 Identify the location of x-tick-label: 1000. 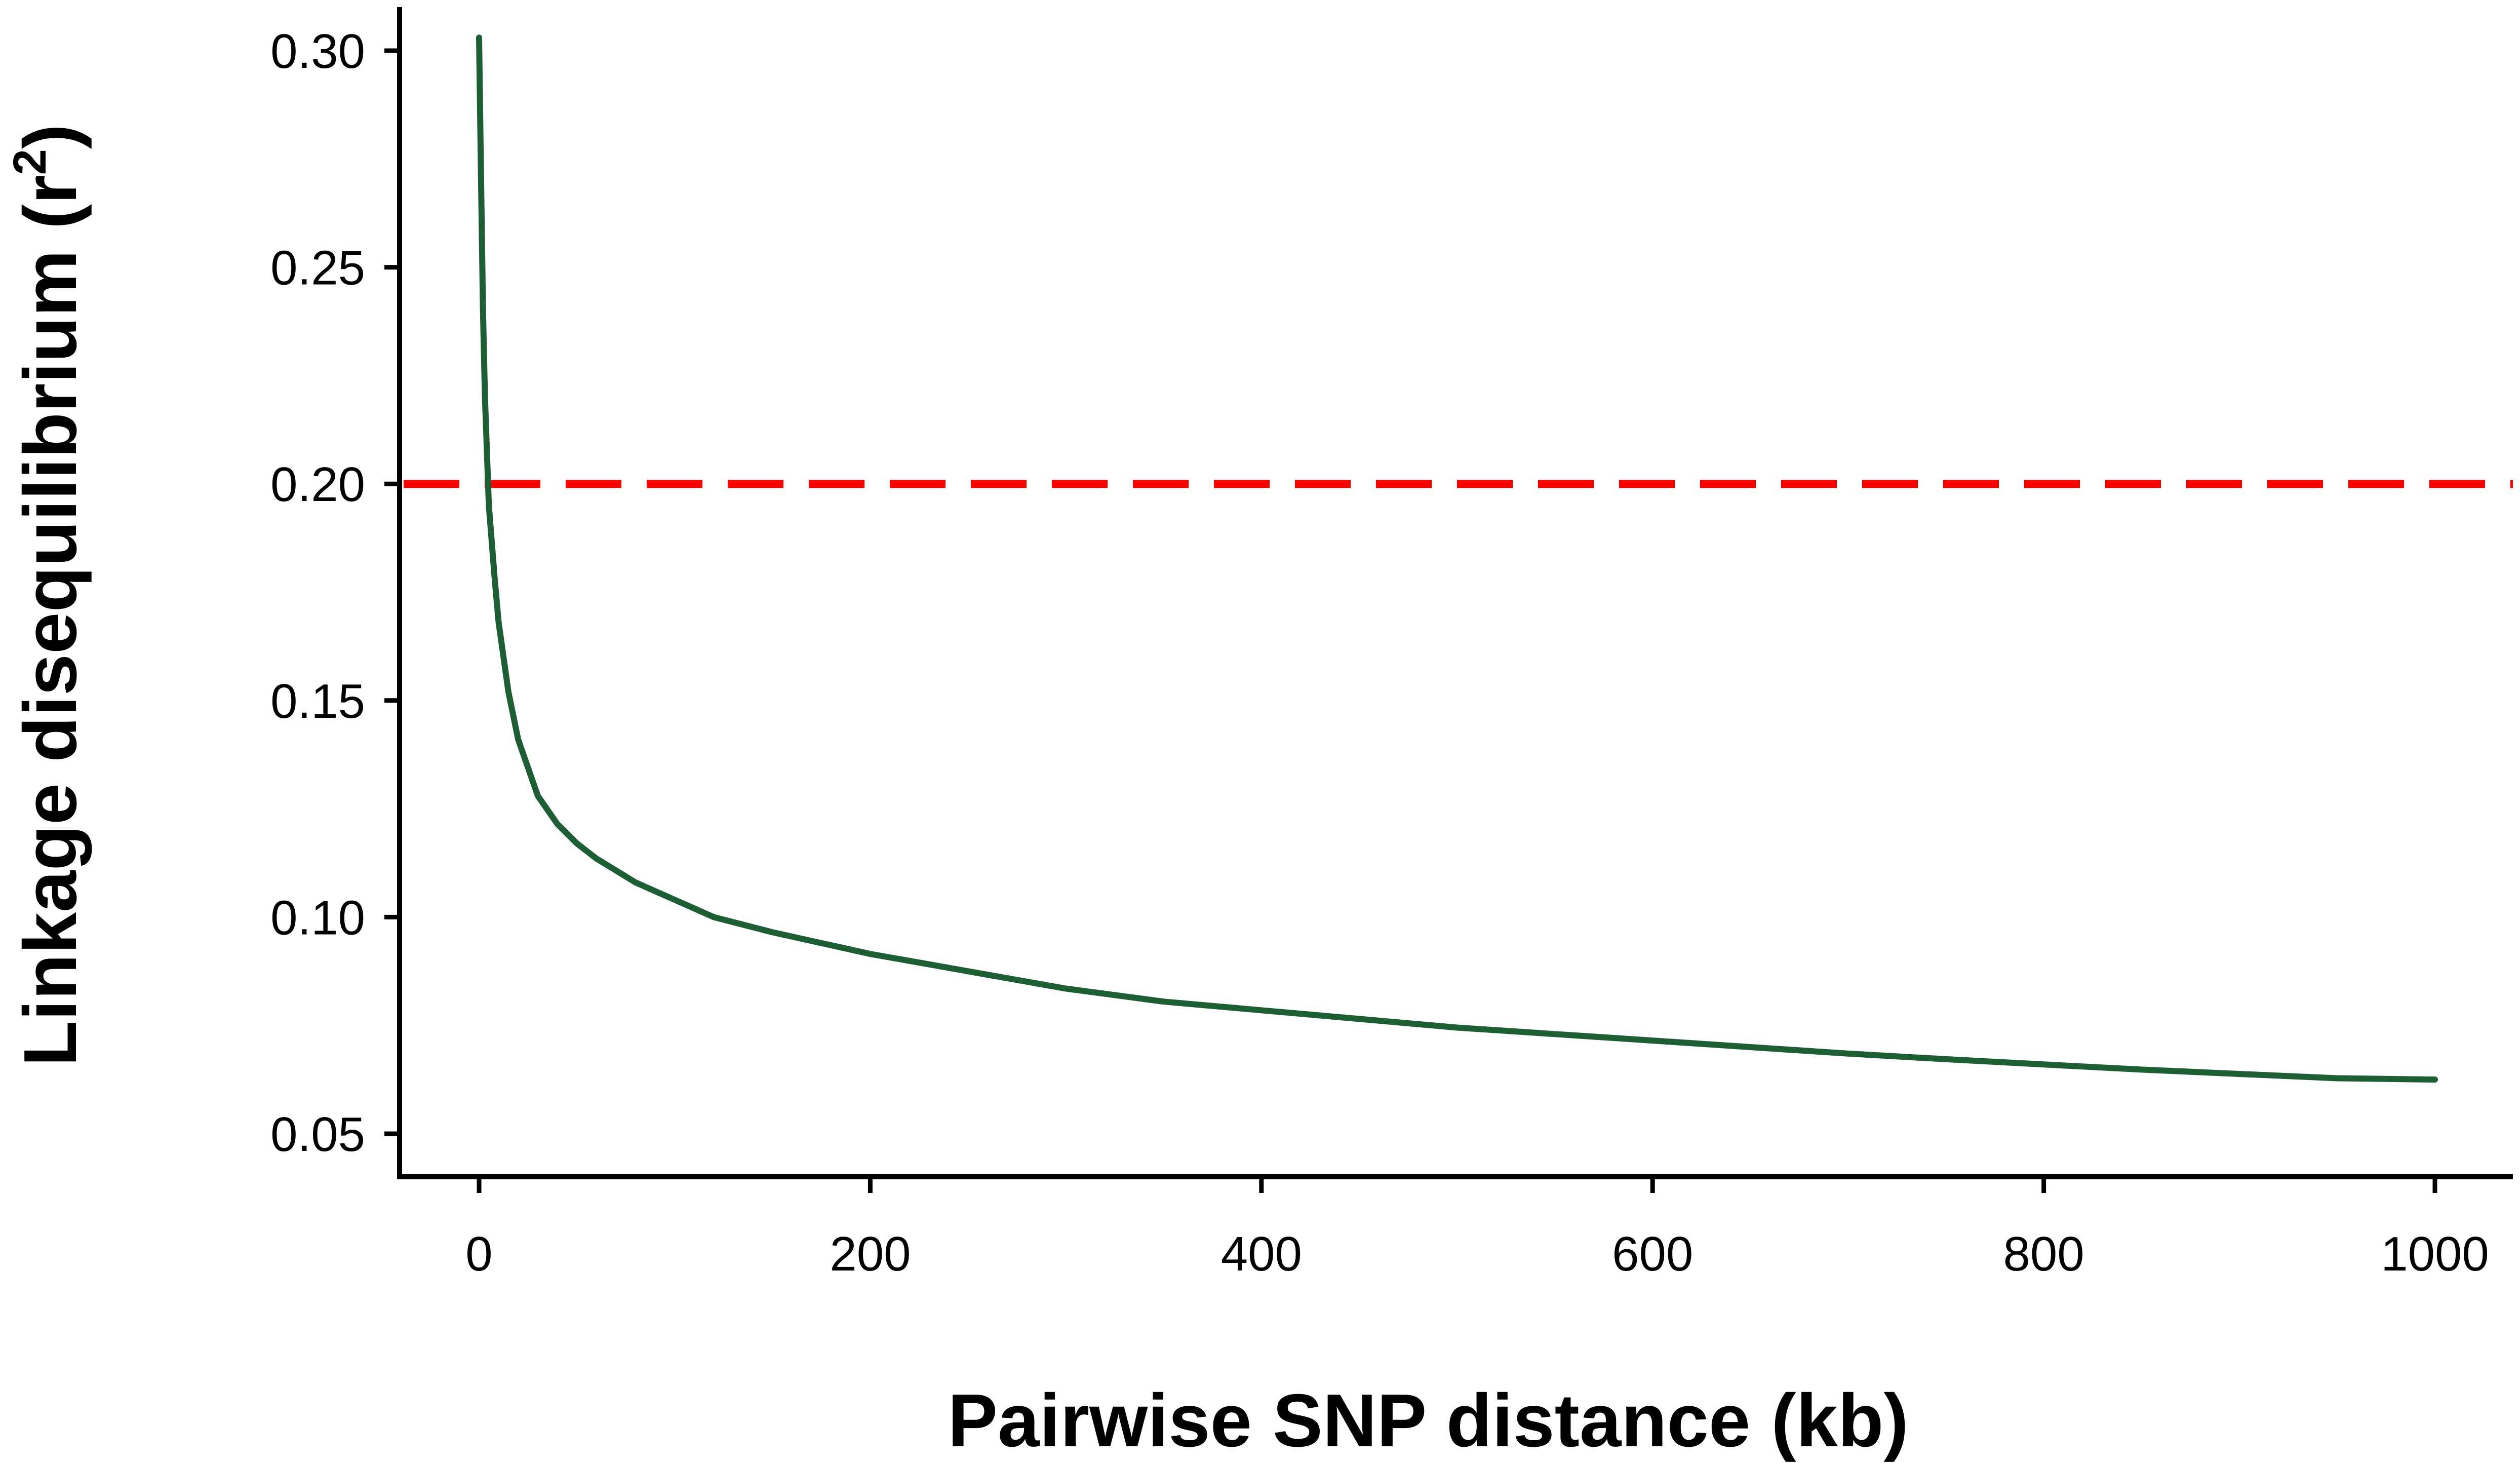
(2435, 1254).